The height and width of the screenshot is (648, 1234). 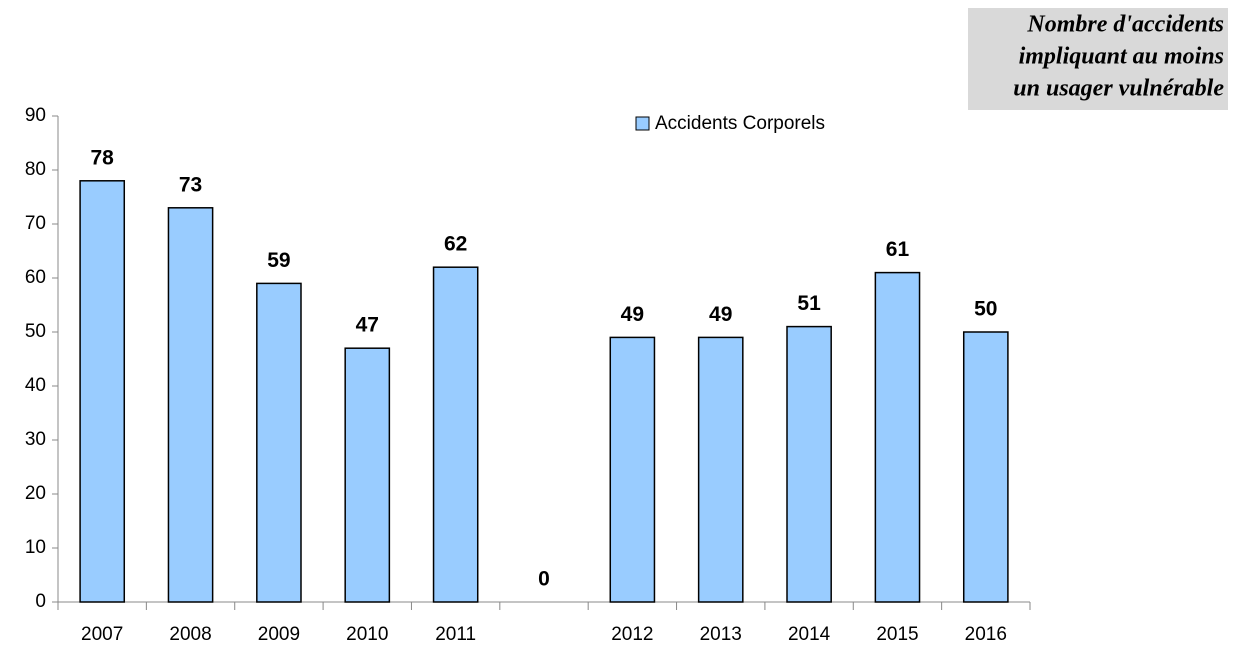 What do you see at coordinates (897, 634) in the screenshot?
I see `x-tick-label: 2015` at bounding box center [897, 634].